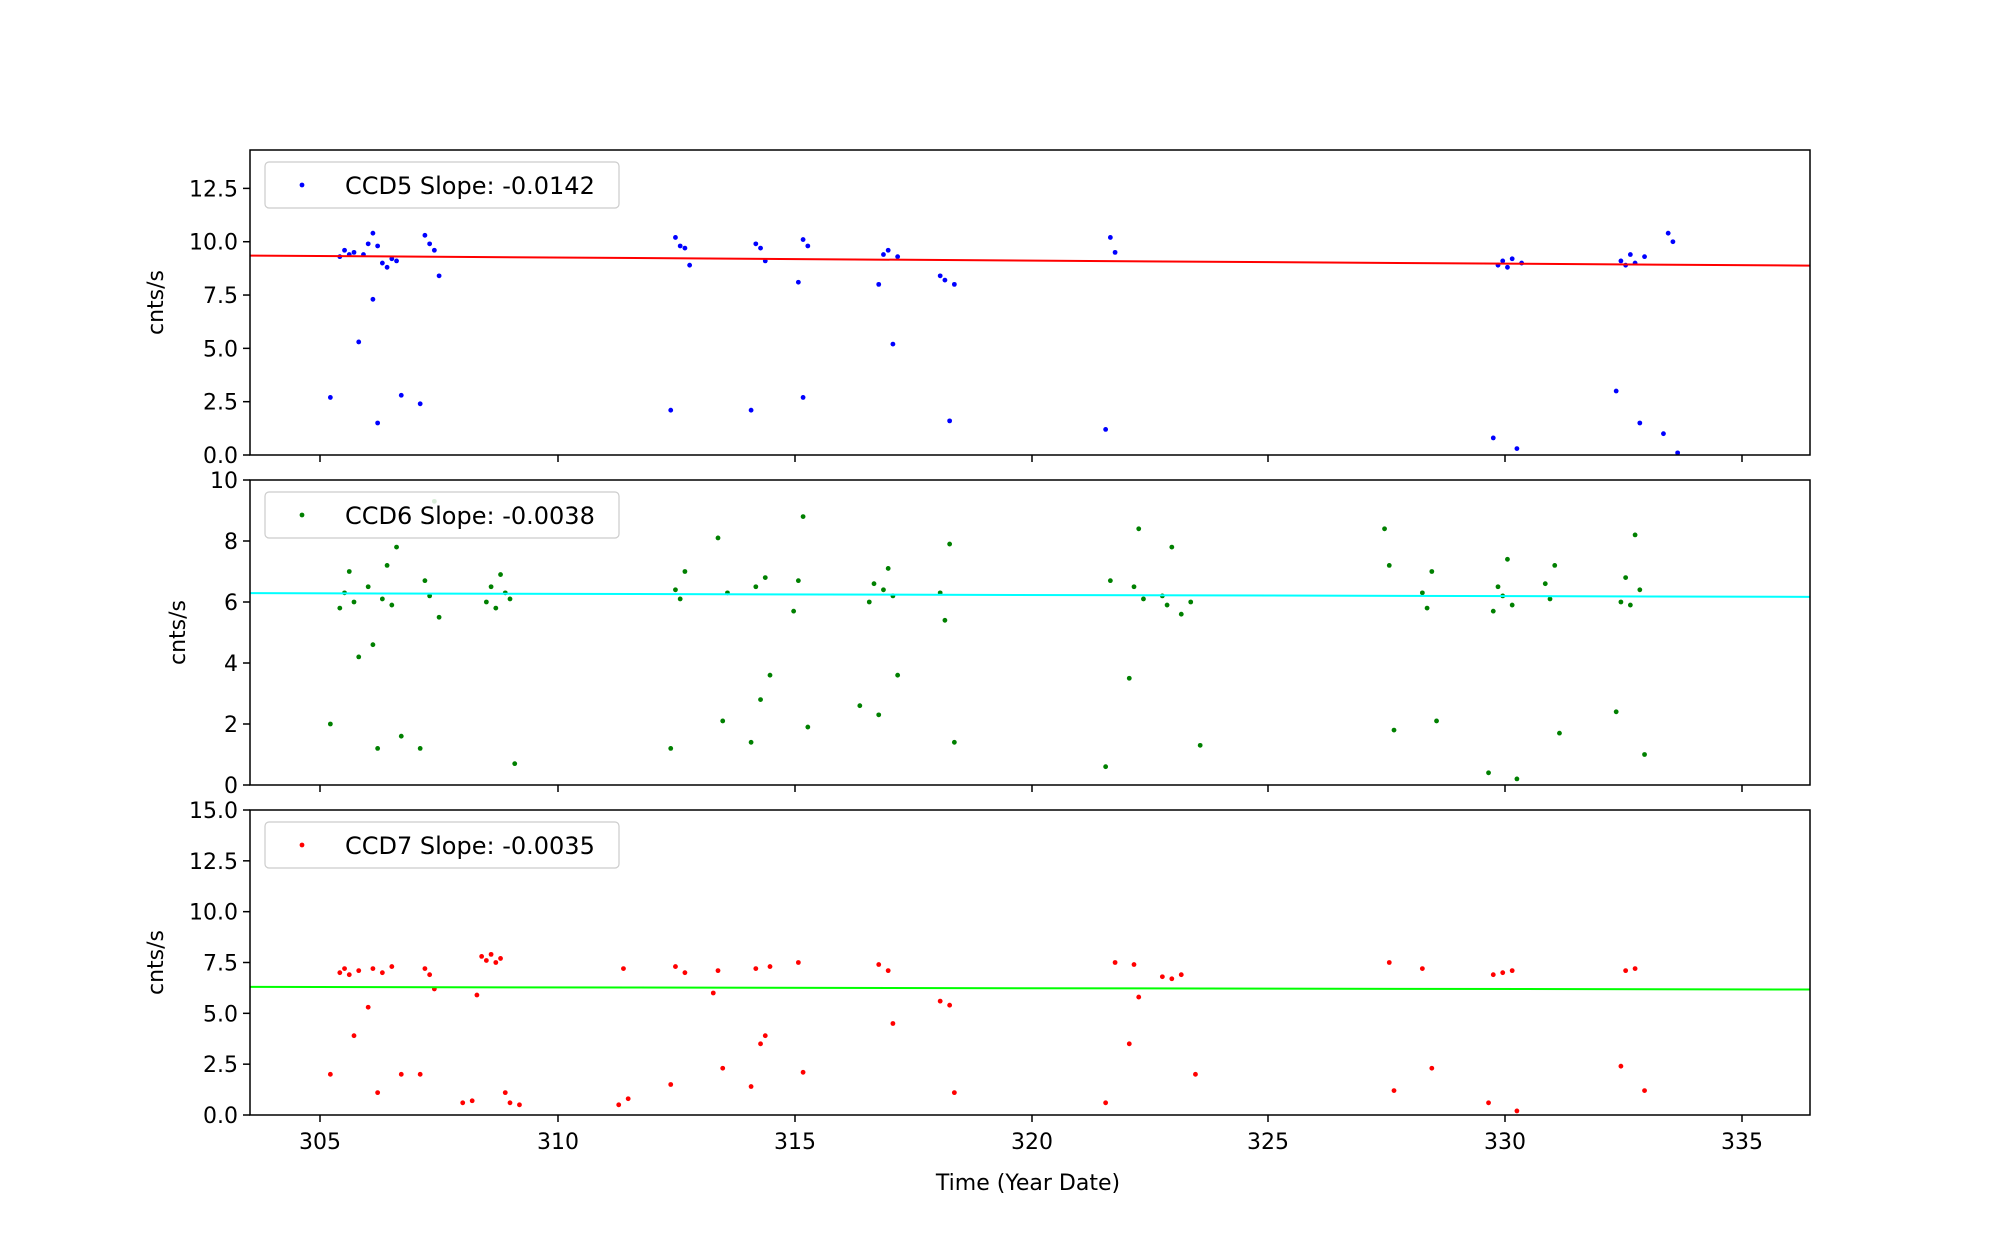  What do you see at coordinates (558, 1142) in the screenshot?
I see `x-tick-label: 310` at bounding box center [558, 1142].